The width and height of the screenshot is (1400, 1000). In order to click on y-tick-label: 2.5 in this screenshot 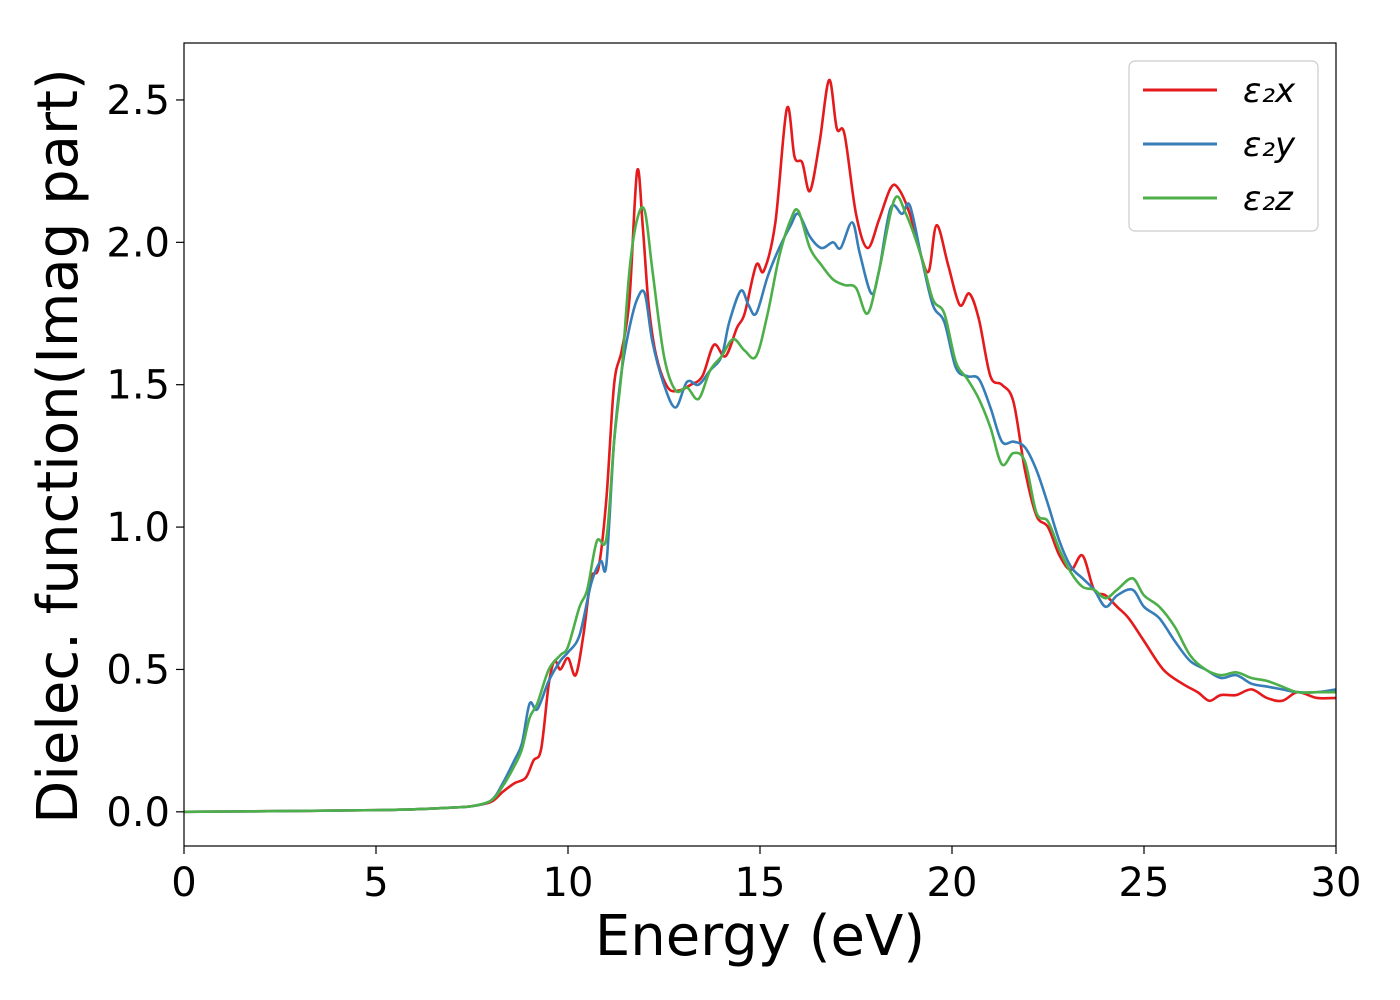, I will do `click(138, 101)`.